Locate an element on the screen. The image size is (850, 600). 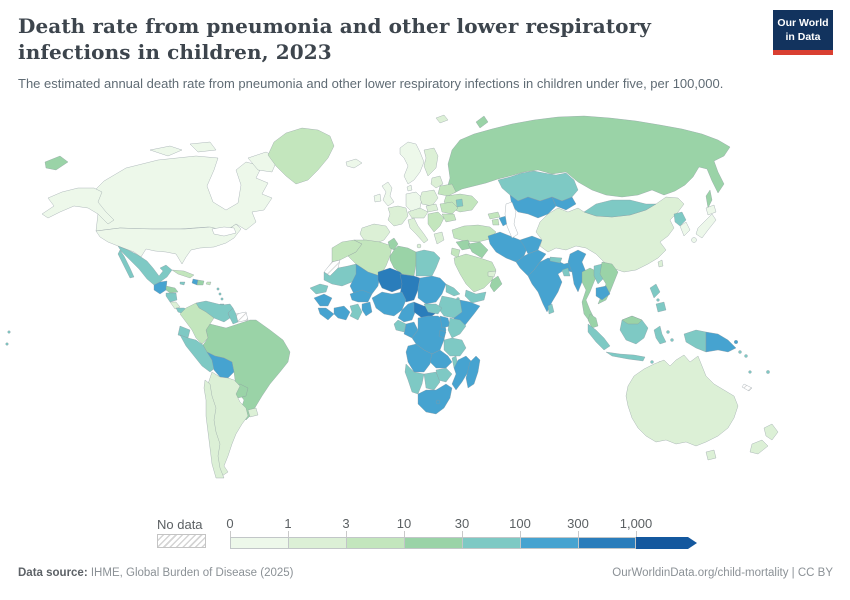
owid-logo: Our World in Data is located at coordinates (803, 33).